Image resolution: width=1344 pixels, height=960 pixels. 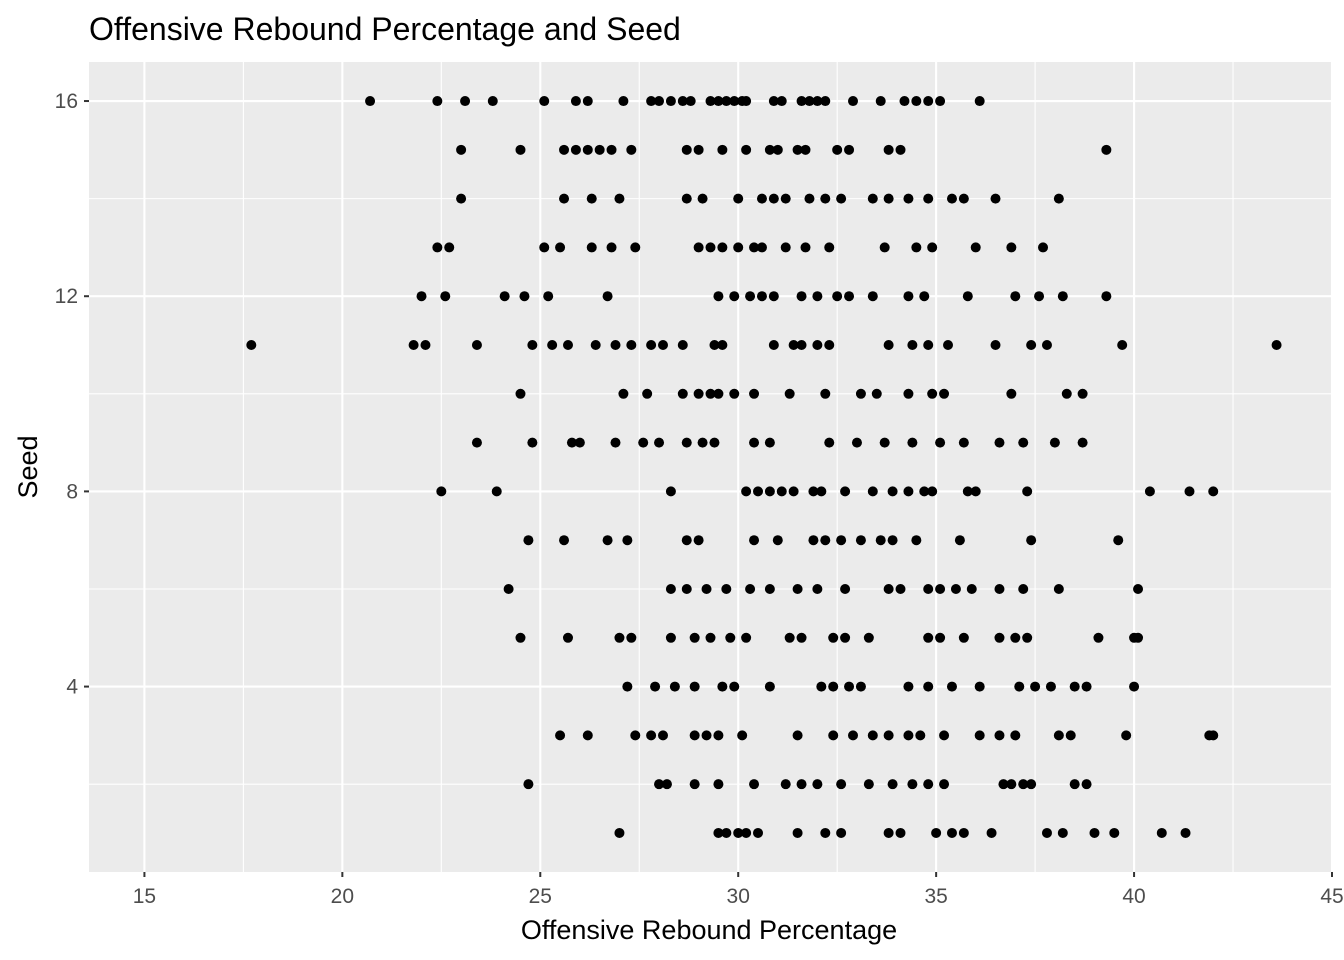 What do you see at coordinates (385, 29) in the screenshot?
I see `chart-title: Offensive Rebound Percentage and Seed` at bounding box center [385, 29].